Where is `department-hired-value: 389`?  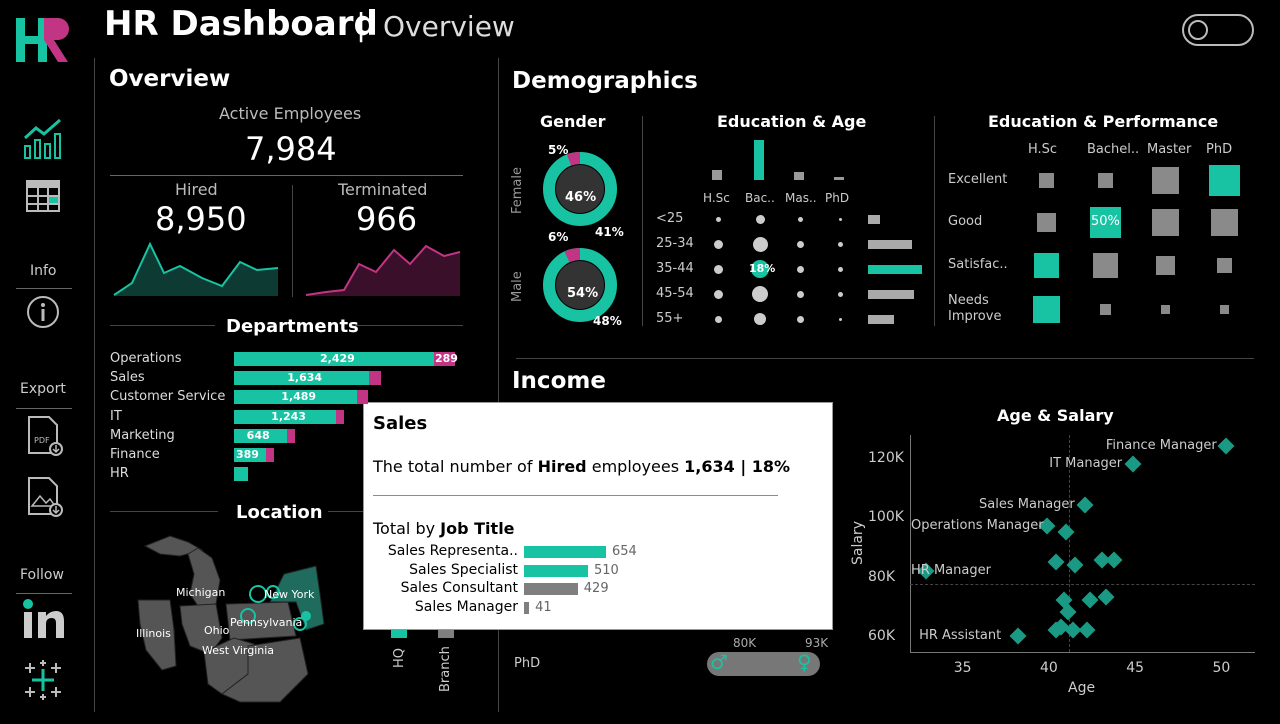
department-hired-value: 389 is located at coordinates (247, 454).